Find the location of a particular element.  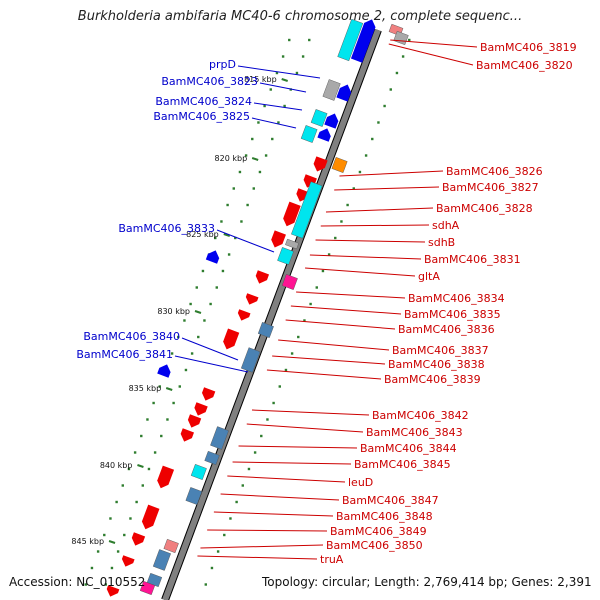

gene-label-left: BamMC406_3841 is located at coordinates (124, 354).